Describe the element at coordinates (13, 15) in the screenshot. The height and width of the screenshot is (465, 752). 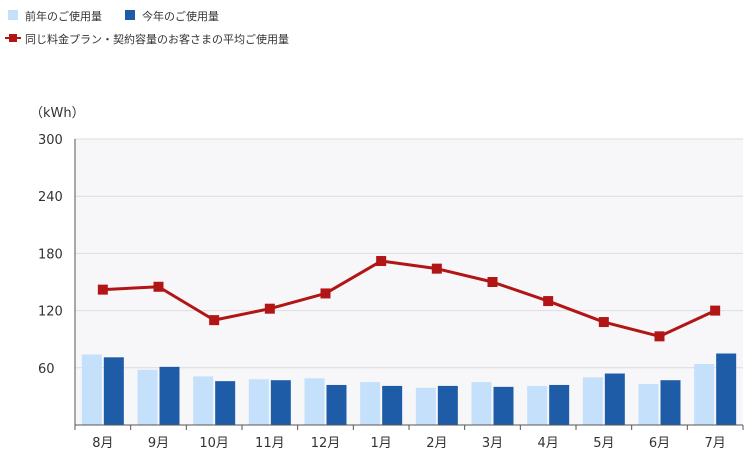
I see `legend-swatch-previous-year` at that location.